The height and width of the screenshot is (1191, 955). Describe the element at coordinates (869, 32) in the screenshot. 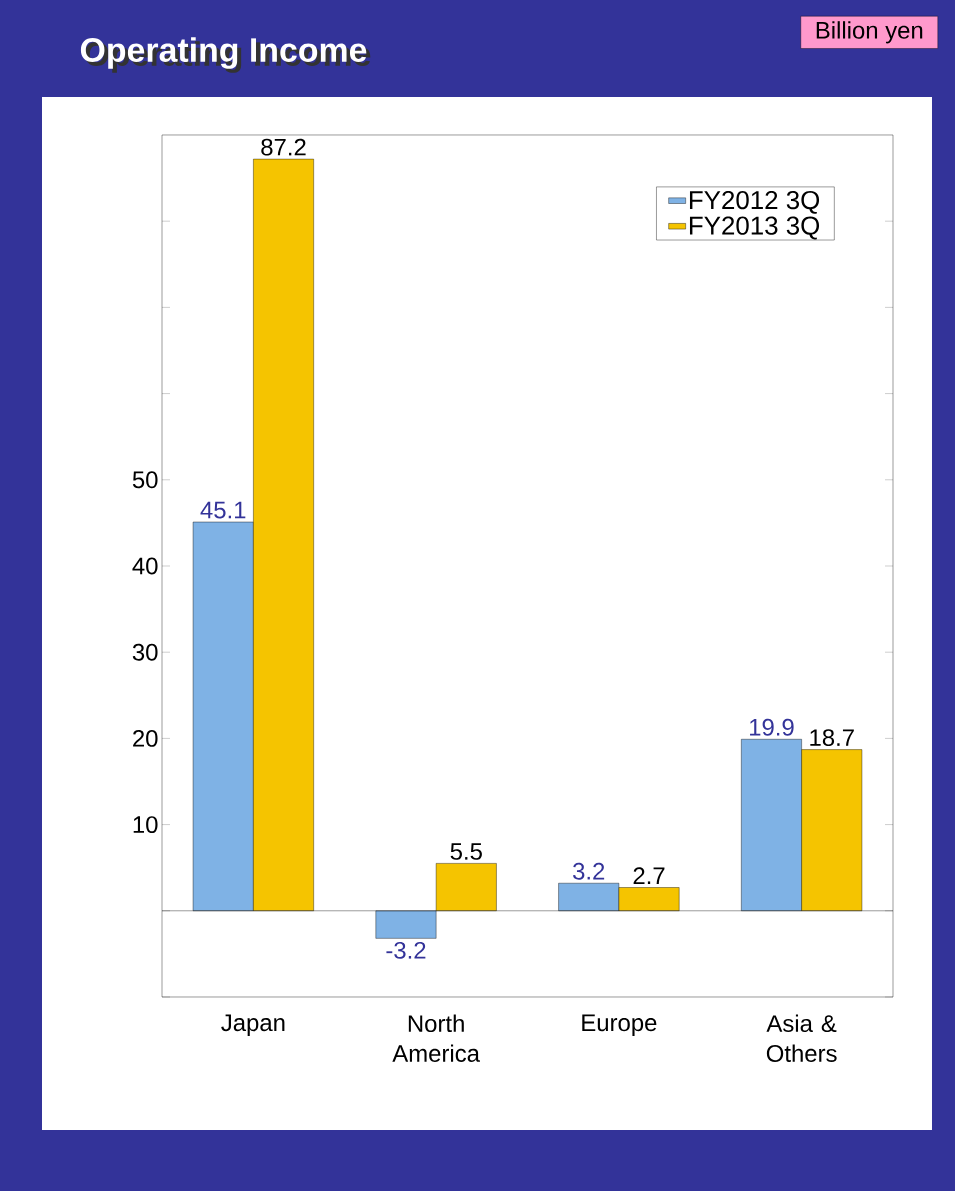

I see `text: Billion yen` at that location.